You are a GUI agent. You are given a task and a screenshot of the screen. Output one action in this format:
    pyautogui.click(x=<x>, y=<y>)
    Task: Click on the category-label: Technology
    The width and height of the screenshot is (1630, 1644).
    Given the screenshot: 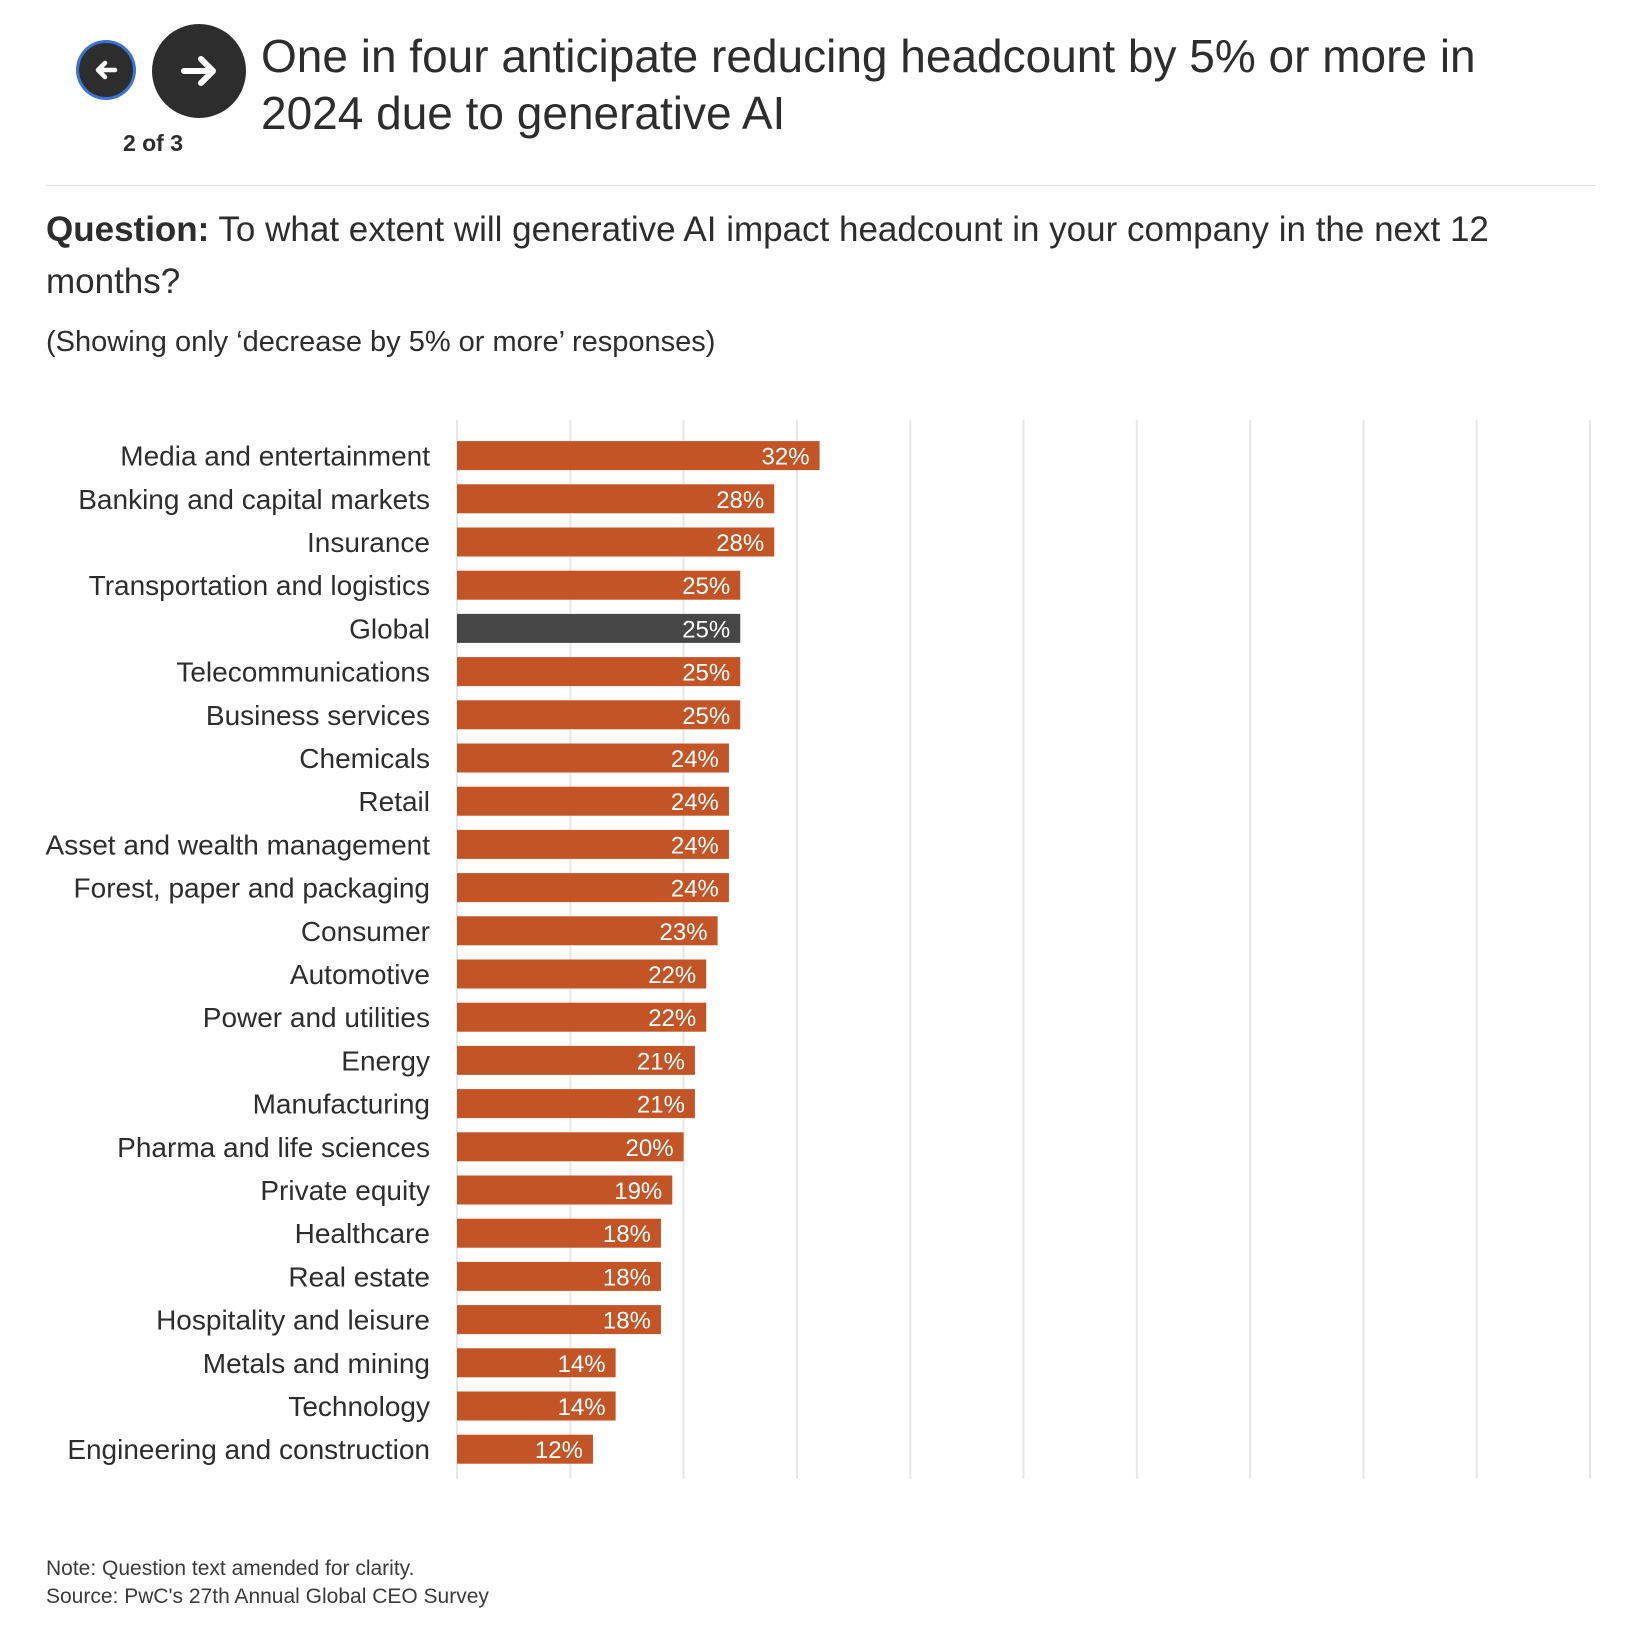 What is the action you would take?
    pyautogui.click(x=359, y=1406)
    